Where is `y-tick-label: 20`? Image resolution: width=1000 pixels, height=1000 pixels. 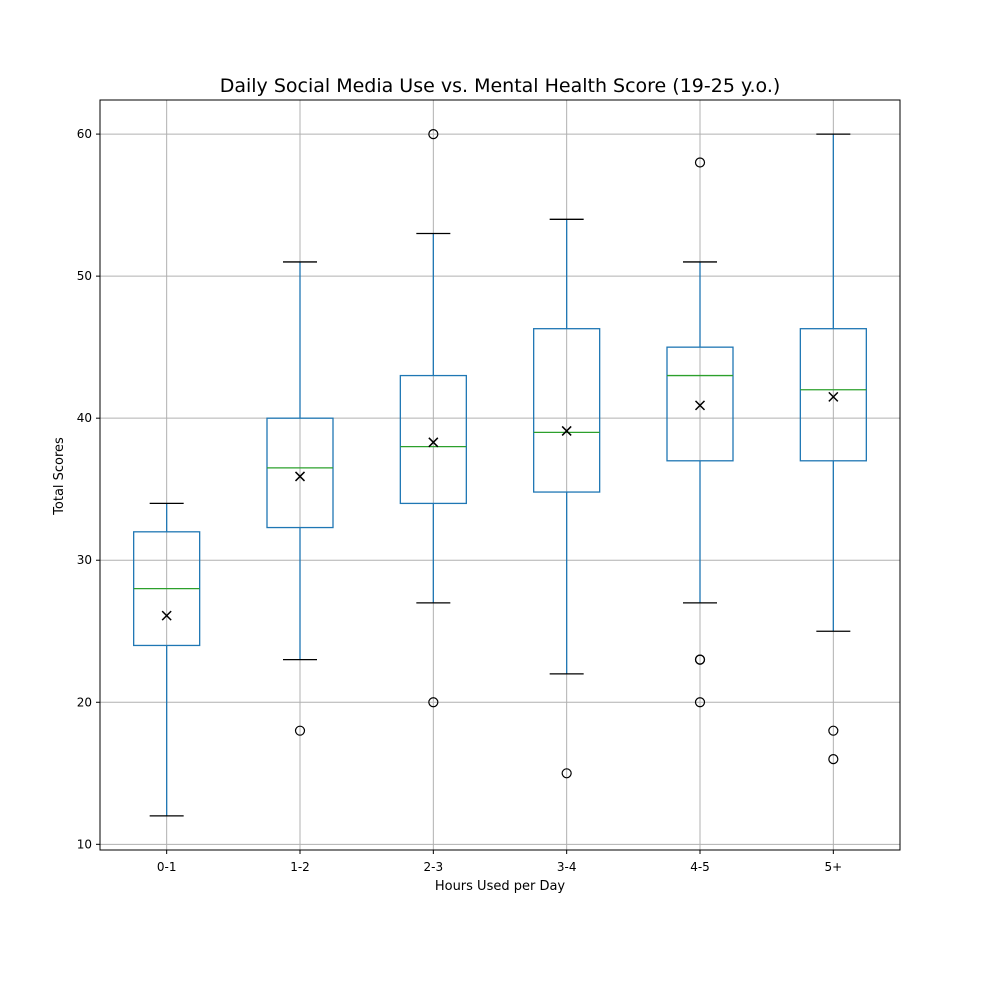 y-tick-label: 20 is located at coordinates (84, 702).